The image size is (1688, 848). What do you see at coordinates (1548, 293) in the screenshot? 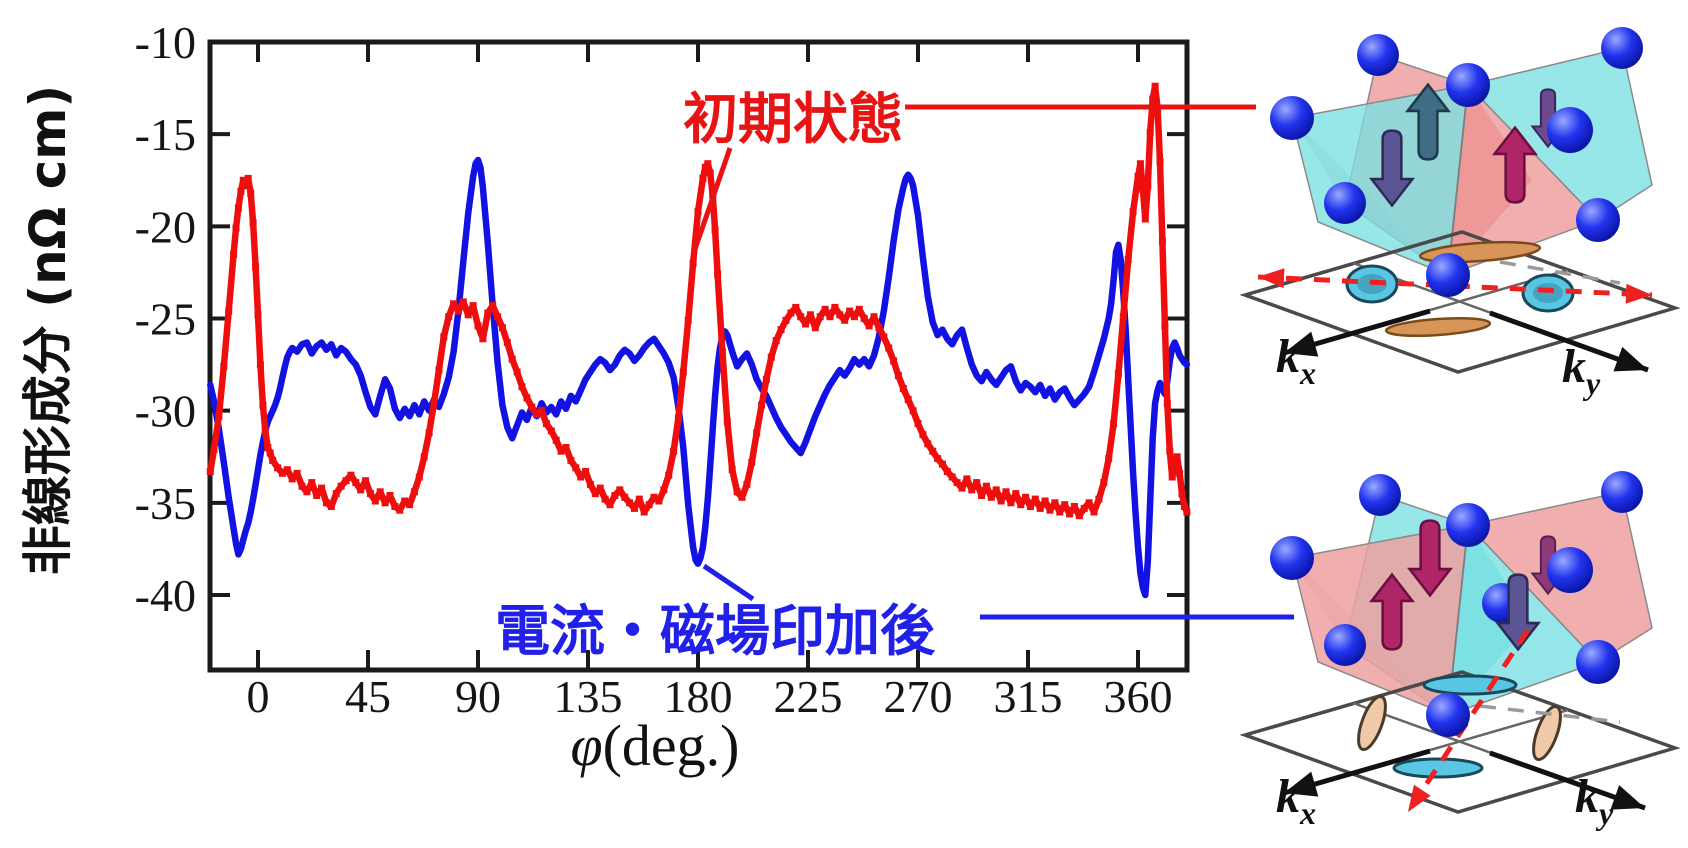
I see `fermi-pocket-texture` at bounding box center [1548, 293].